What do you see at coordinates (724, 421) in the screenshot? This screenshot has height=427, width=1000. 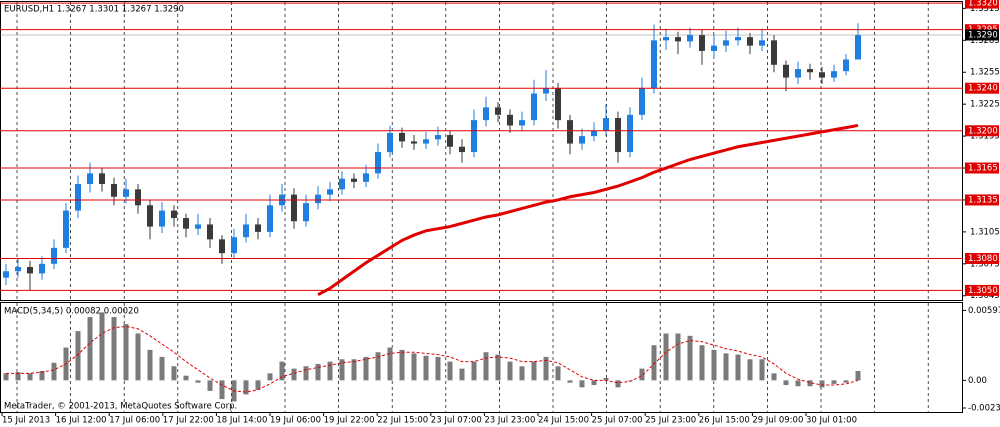 I see `x-tick-label: 26 Jul 15:00` at bounding box center [724, 421].